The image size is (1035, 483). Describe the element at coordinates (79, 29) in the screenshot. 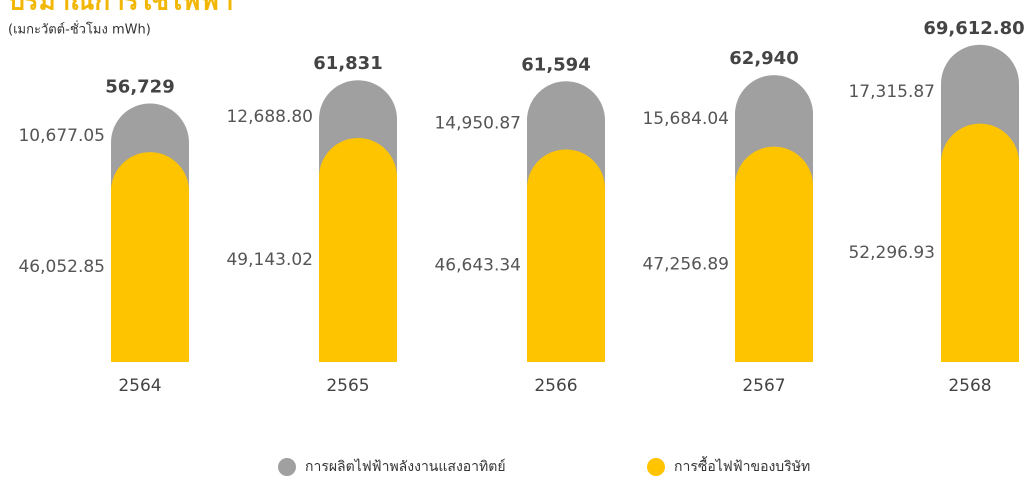

I see `chart-subtitle: (เมกะวัตต์-ชั่วโมง mWh)` at that location.